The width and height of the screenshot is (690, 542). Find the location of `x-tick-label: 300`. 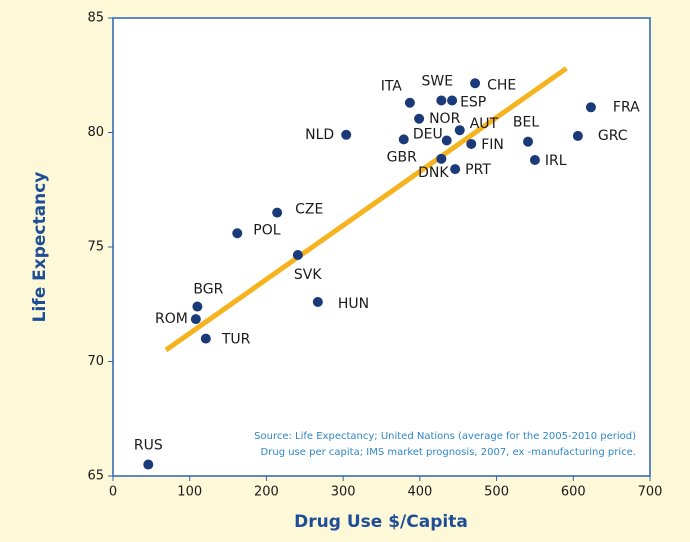

x-tick-label: 300 is located at coordinates (343, 492).